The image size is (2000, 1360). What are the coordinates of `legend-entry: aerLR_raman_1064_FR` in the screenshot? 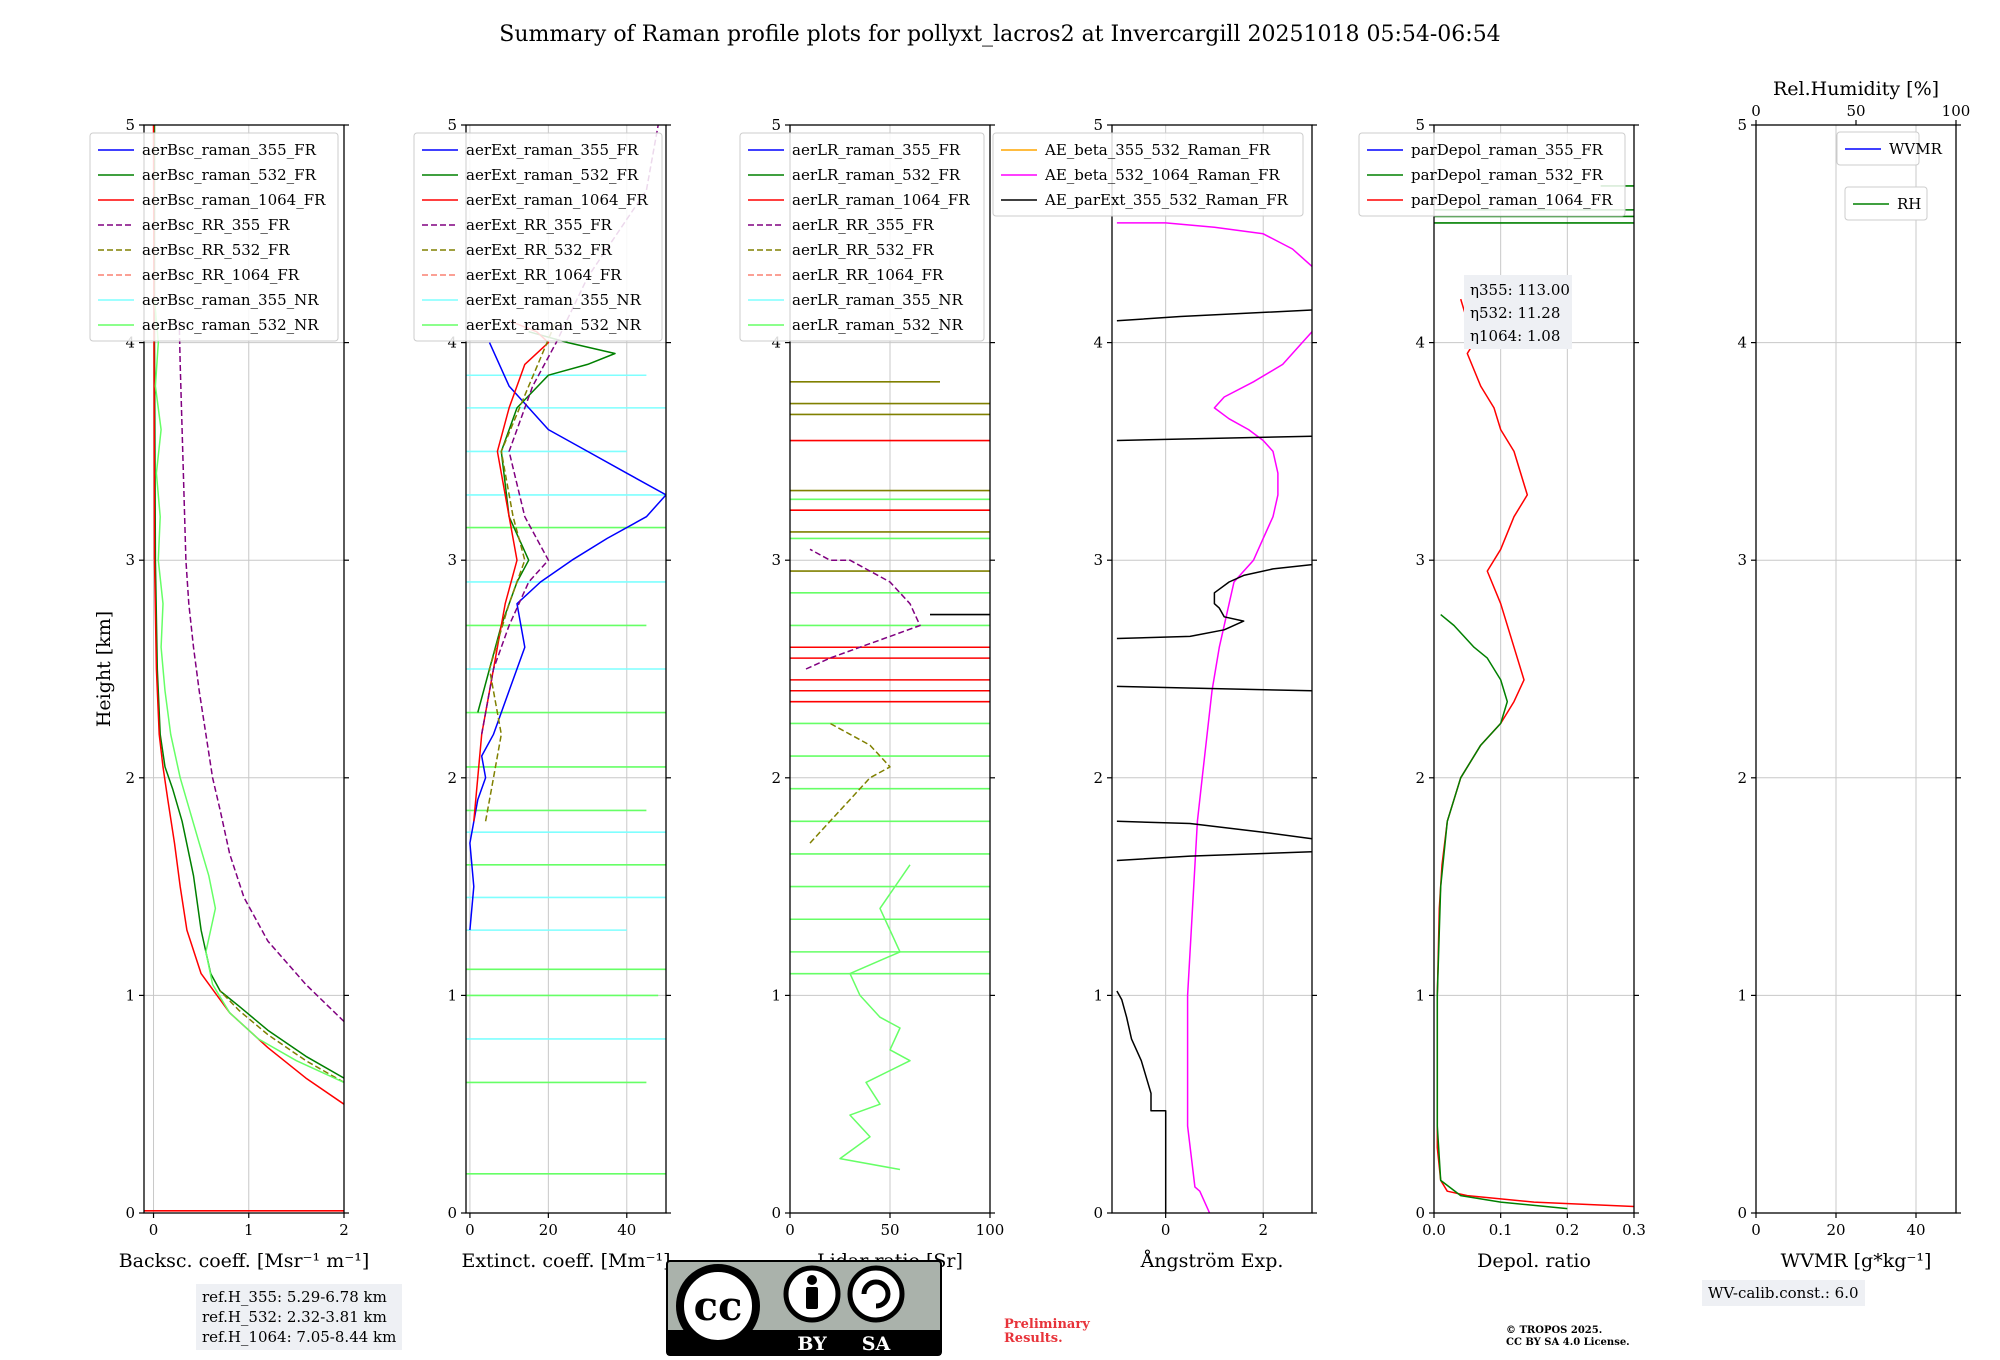 It's located at (881, 200).